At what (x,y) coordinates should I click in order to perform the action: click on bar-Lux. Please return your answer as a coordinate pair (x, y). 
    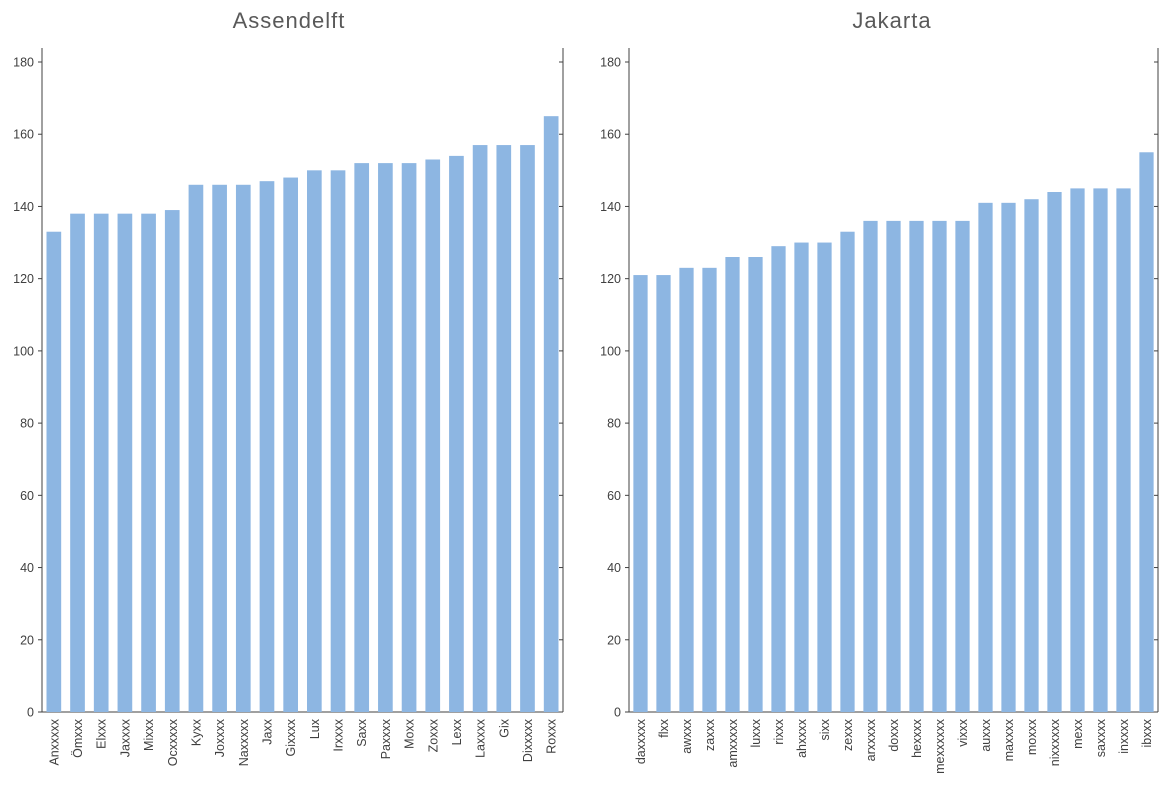
    Looking at the image, I should click on (314, 441).